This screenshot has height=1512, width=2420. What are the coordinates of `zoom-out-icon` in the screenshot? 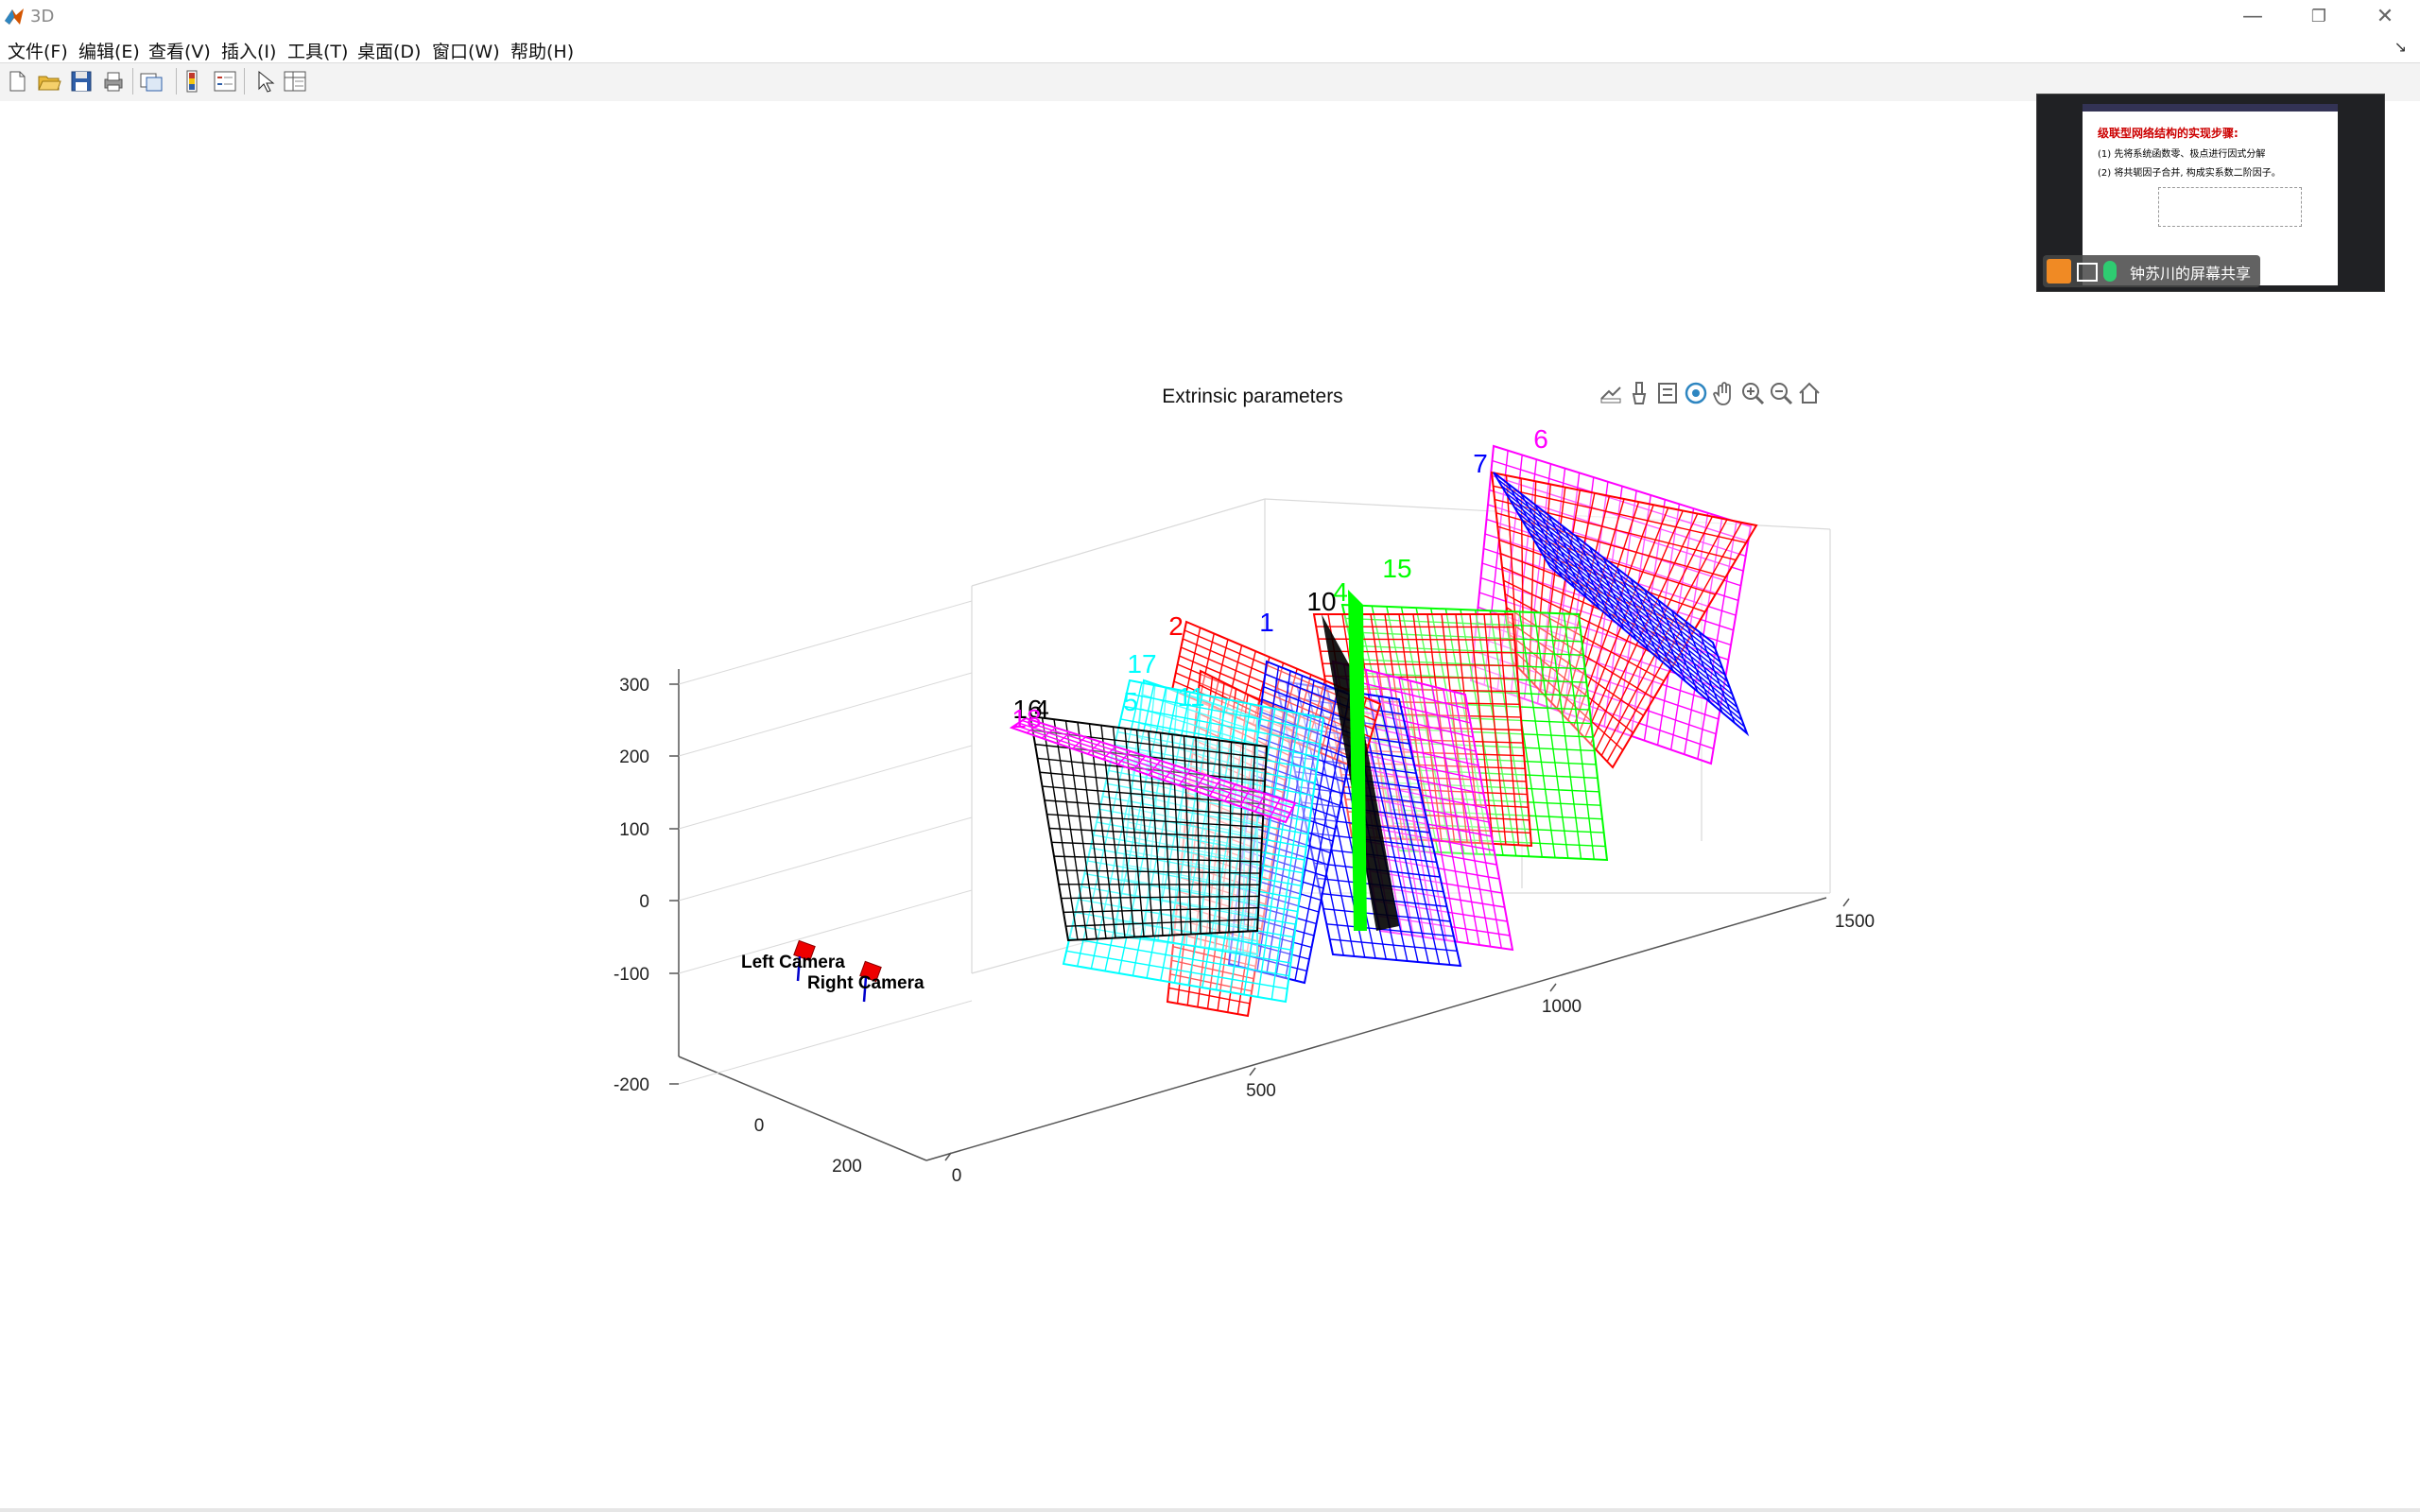 It's located at (1781, 393).